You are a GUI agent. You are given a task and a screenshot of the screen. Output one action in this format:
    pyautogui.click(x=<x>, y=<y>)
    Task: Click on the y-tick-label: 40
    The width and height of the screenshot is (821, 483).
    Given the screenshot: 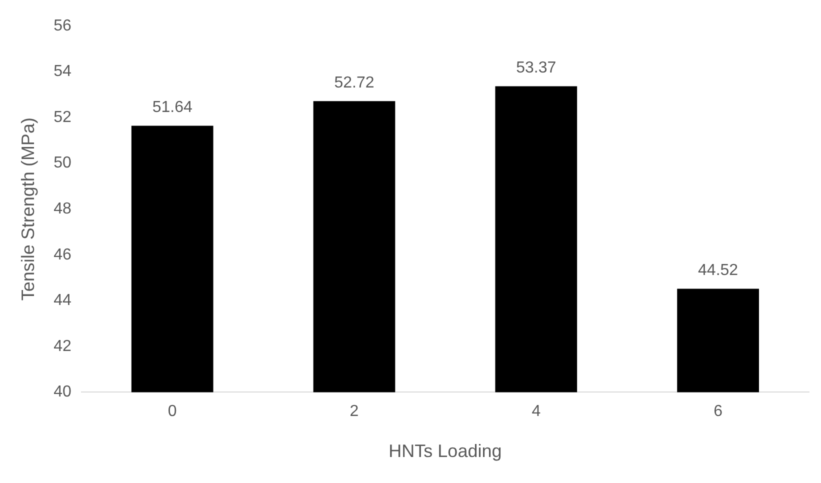 What is the action you would take?
    pyautogui.click(x=63, y=392)
    